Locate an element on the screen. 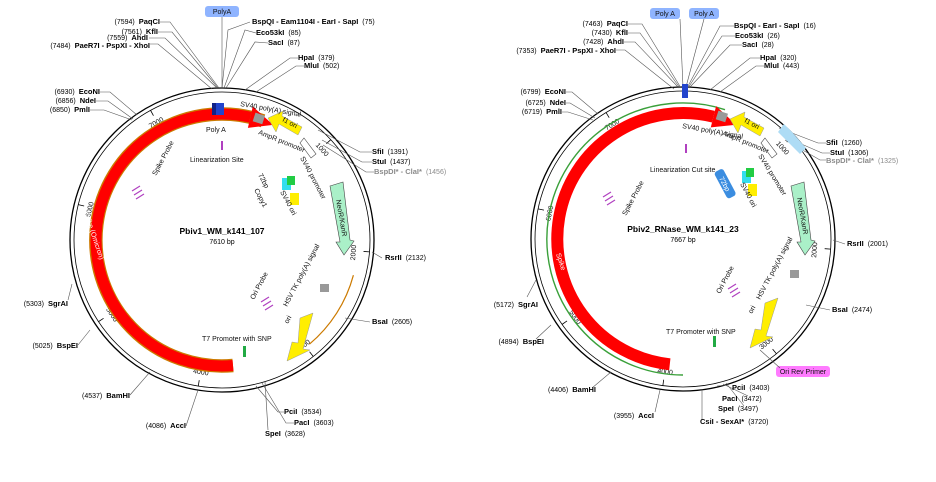 This screenshot has width=936, height=482. site-position: (320) is located at coordinates (788, 58).